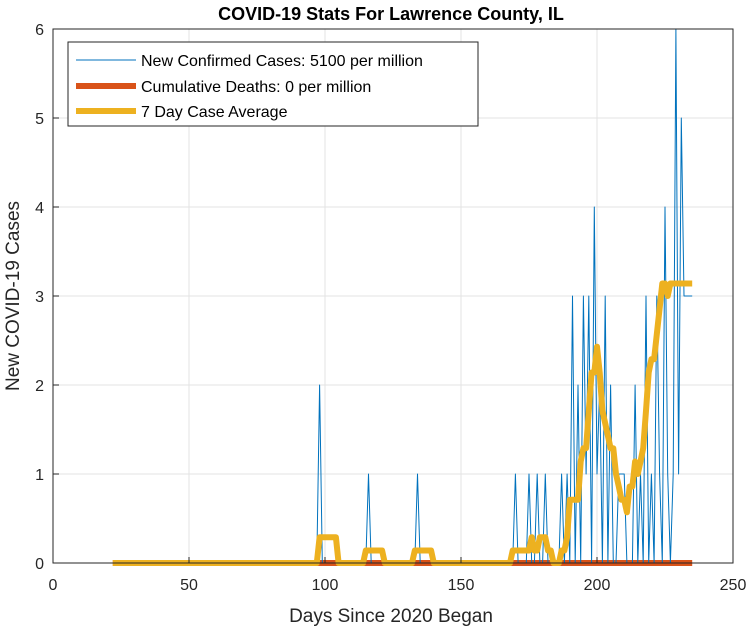 This screenshot has width=749, height=630. Describe the element at coordinates (256, 87) in the screenshot. I see `legend-label-deaths: Cumulative Deaths: 0 per million` at that location.